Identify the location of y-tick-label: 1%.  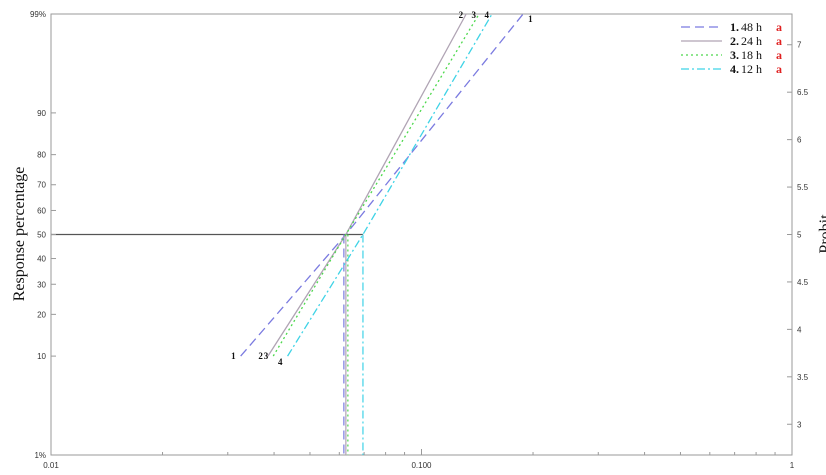
(40, 455).